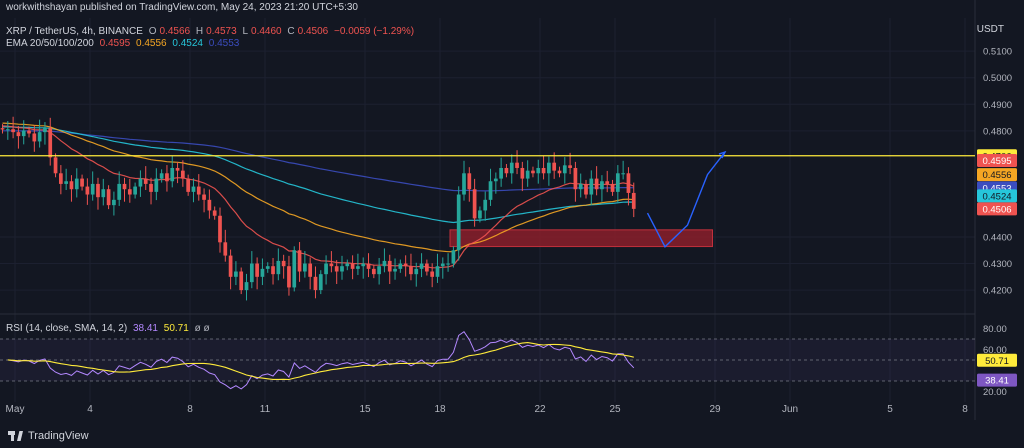 This screenshot has height=448, width=1024. I want to click on close-value: 0.4506, so click(313, 31).